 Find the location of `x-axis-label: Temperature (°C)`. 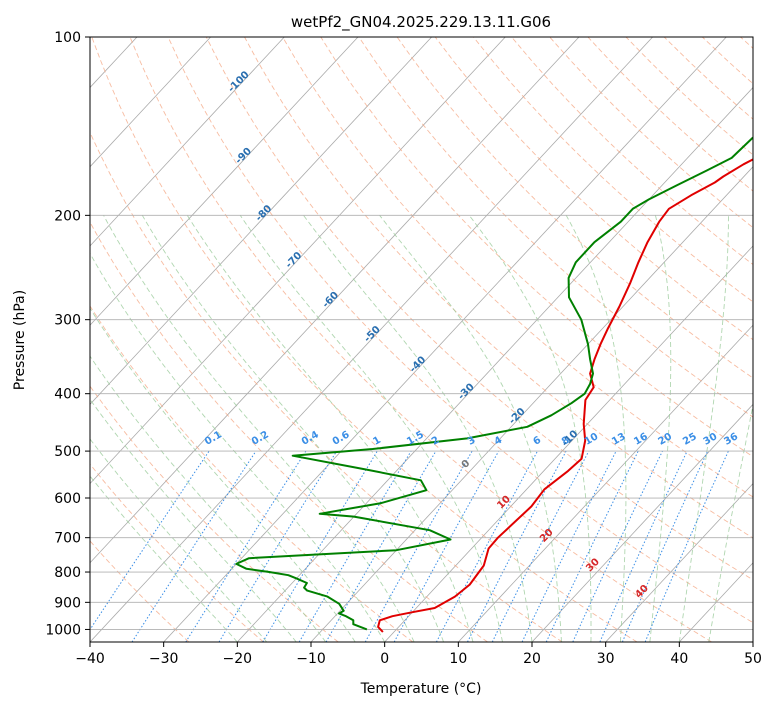

x-axis-label: Temperature (°C) is located at coordinates (421, 689).